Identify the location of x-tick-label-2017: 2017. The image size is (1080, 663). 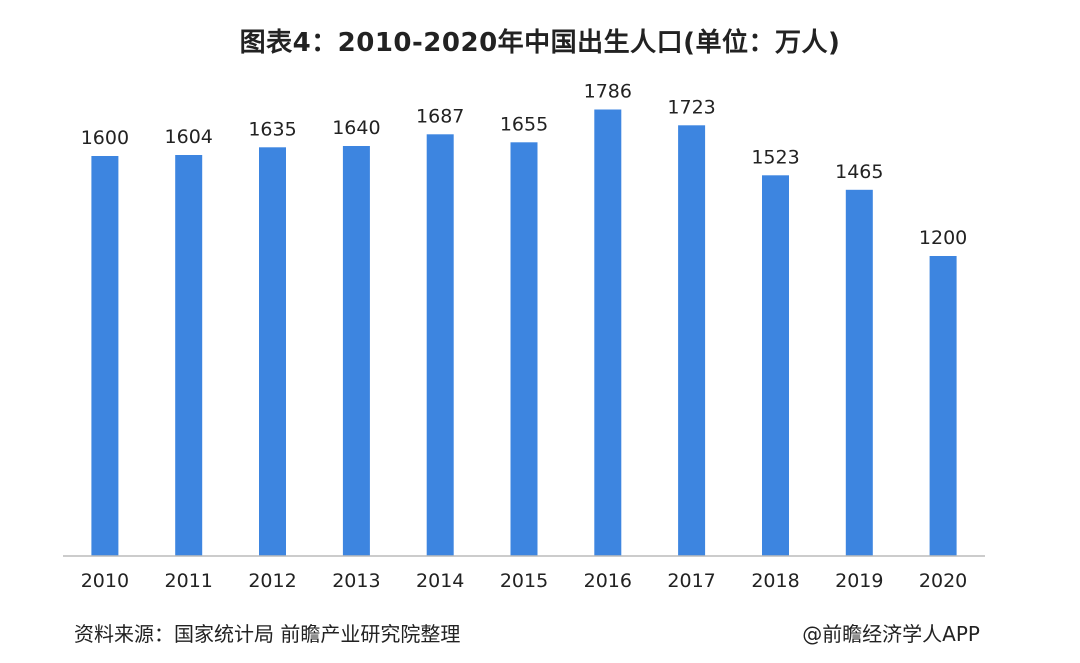
(691, 581).